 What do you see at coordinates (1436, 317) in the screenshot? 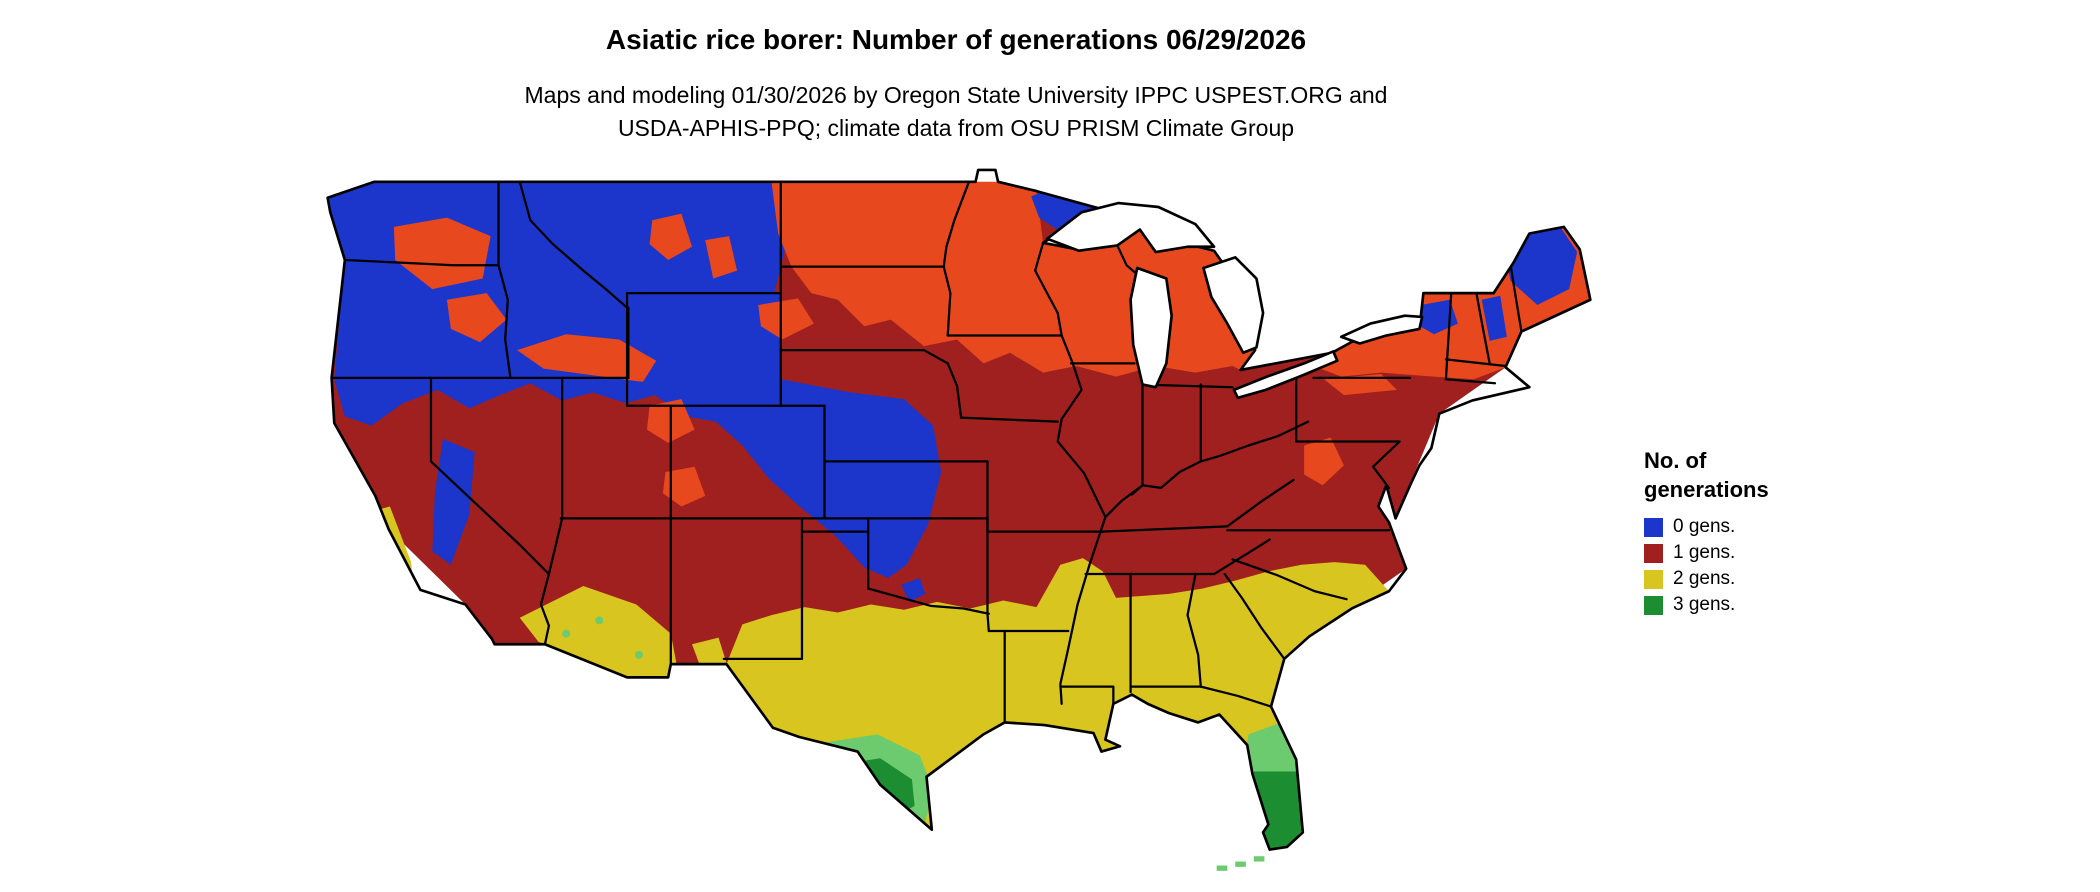
I see `region-blue-adirondacks` at bounding box center [1436, 317].